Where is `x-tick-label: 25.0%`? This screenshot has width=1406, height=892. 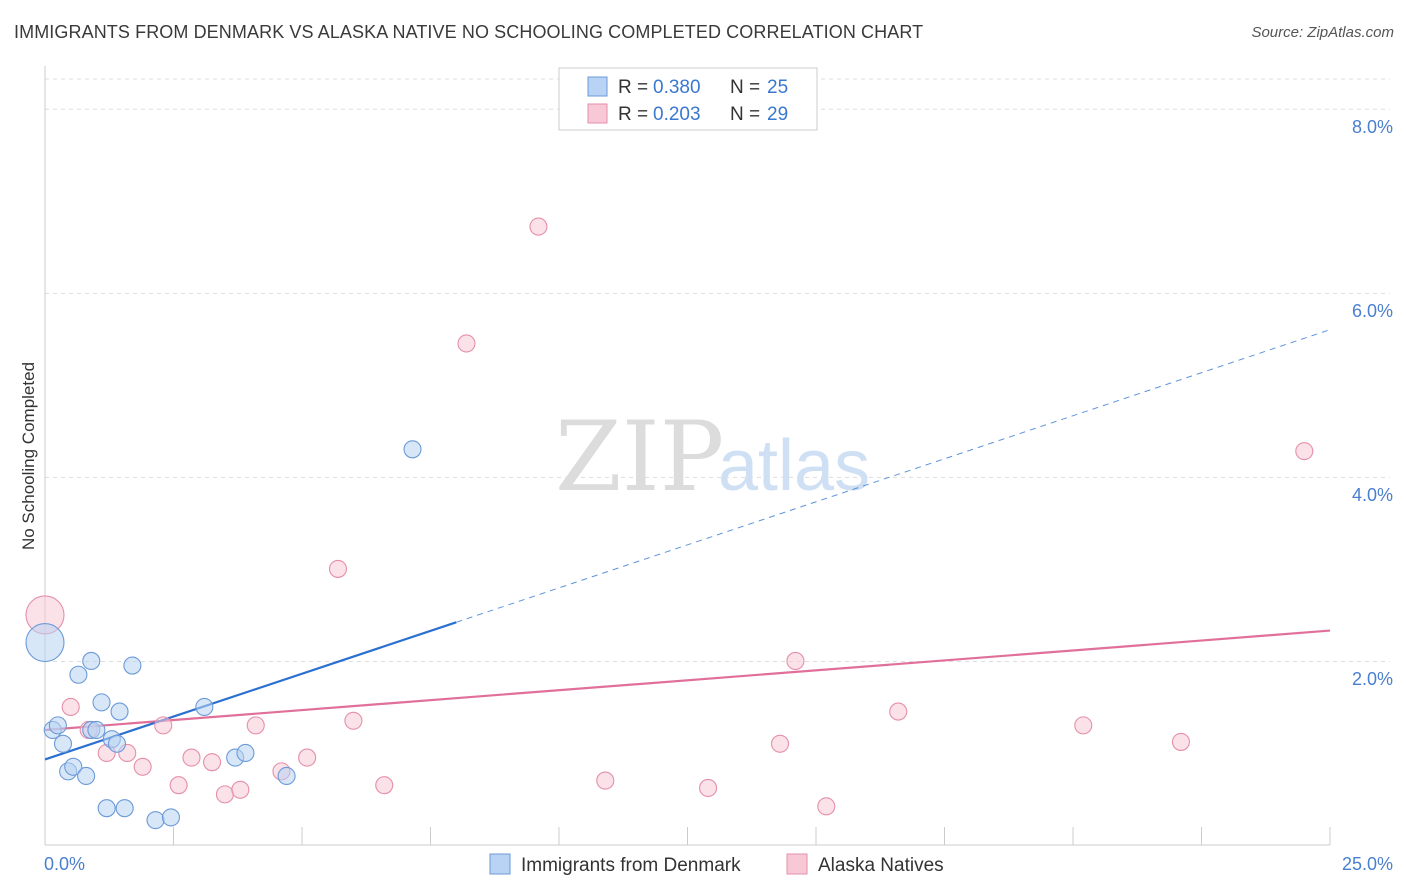
x-tick-label: 25.0% is located at coordinates (1367, 864).